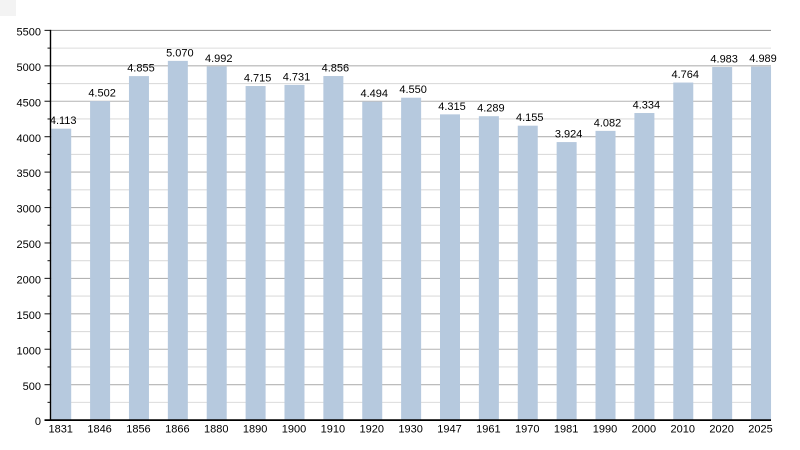 The width and height of the screenshot is (800, 450). I want to click on svg-text: 4.113, so click(63, 121).